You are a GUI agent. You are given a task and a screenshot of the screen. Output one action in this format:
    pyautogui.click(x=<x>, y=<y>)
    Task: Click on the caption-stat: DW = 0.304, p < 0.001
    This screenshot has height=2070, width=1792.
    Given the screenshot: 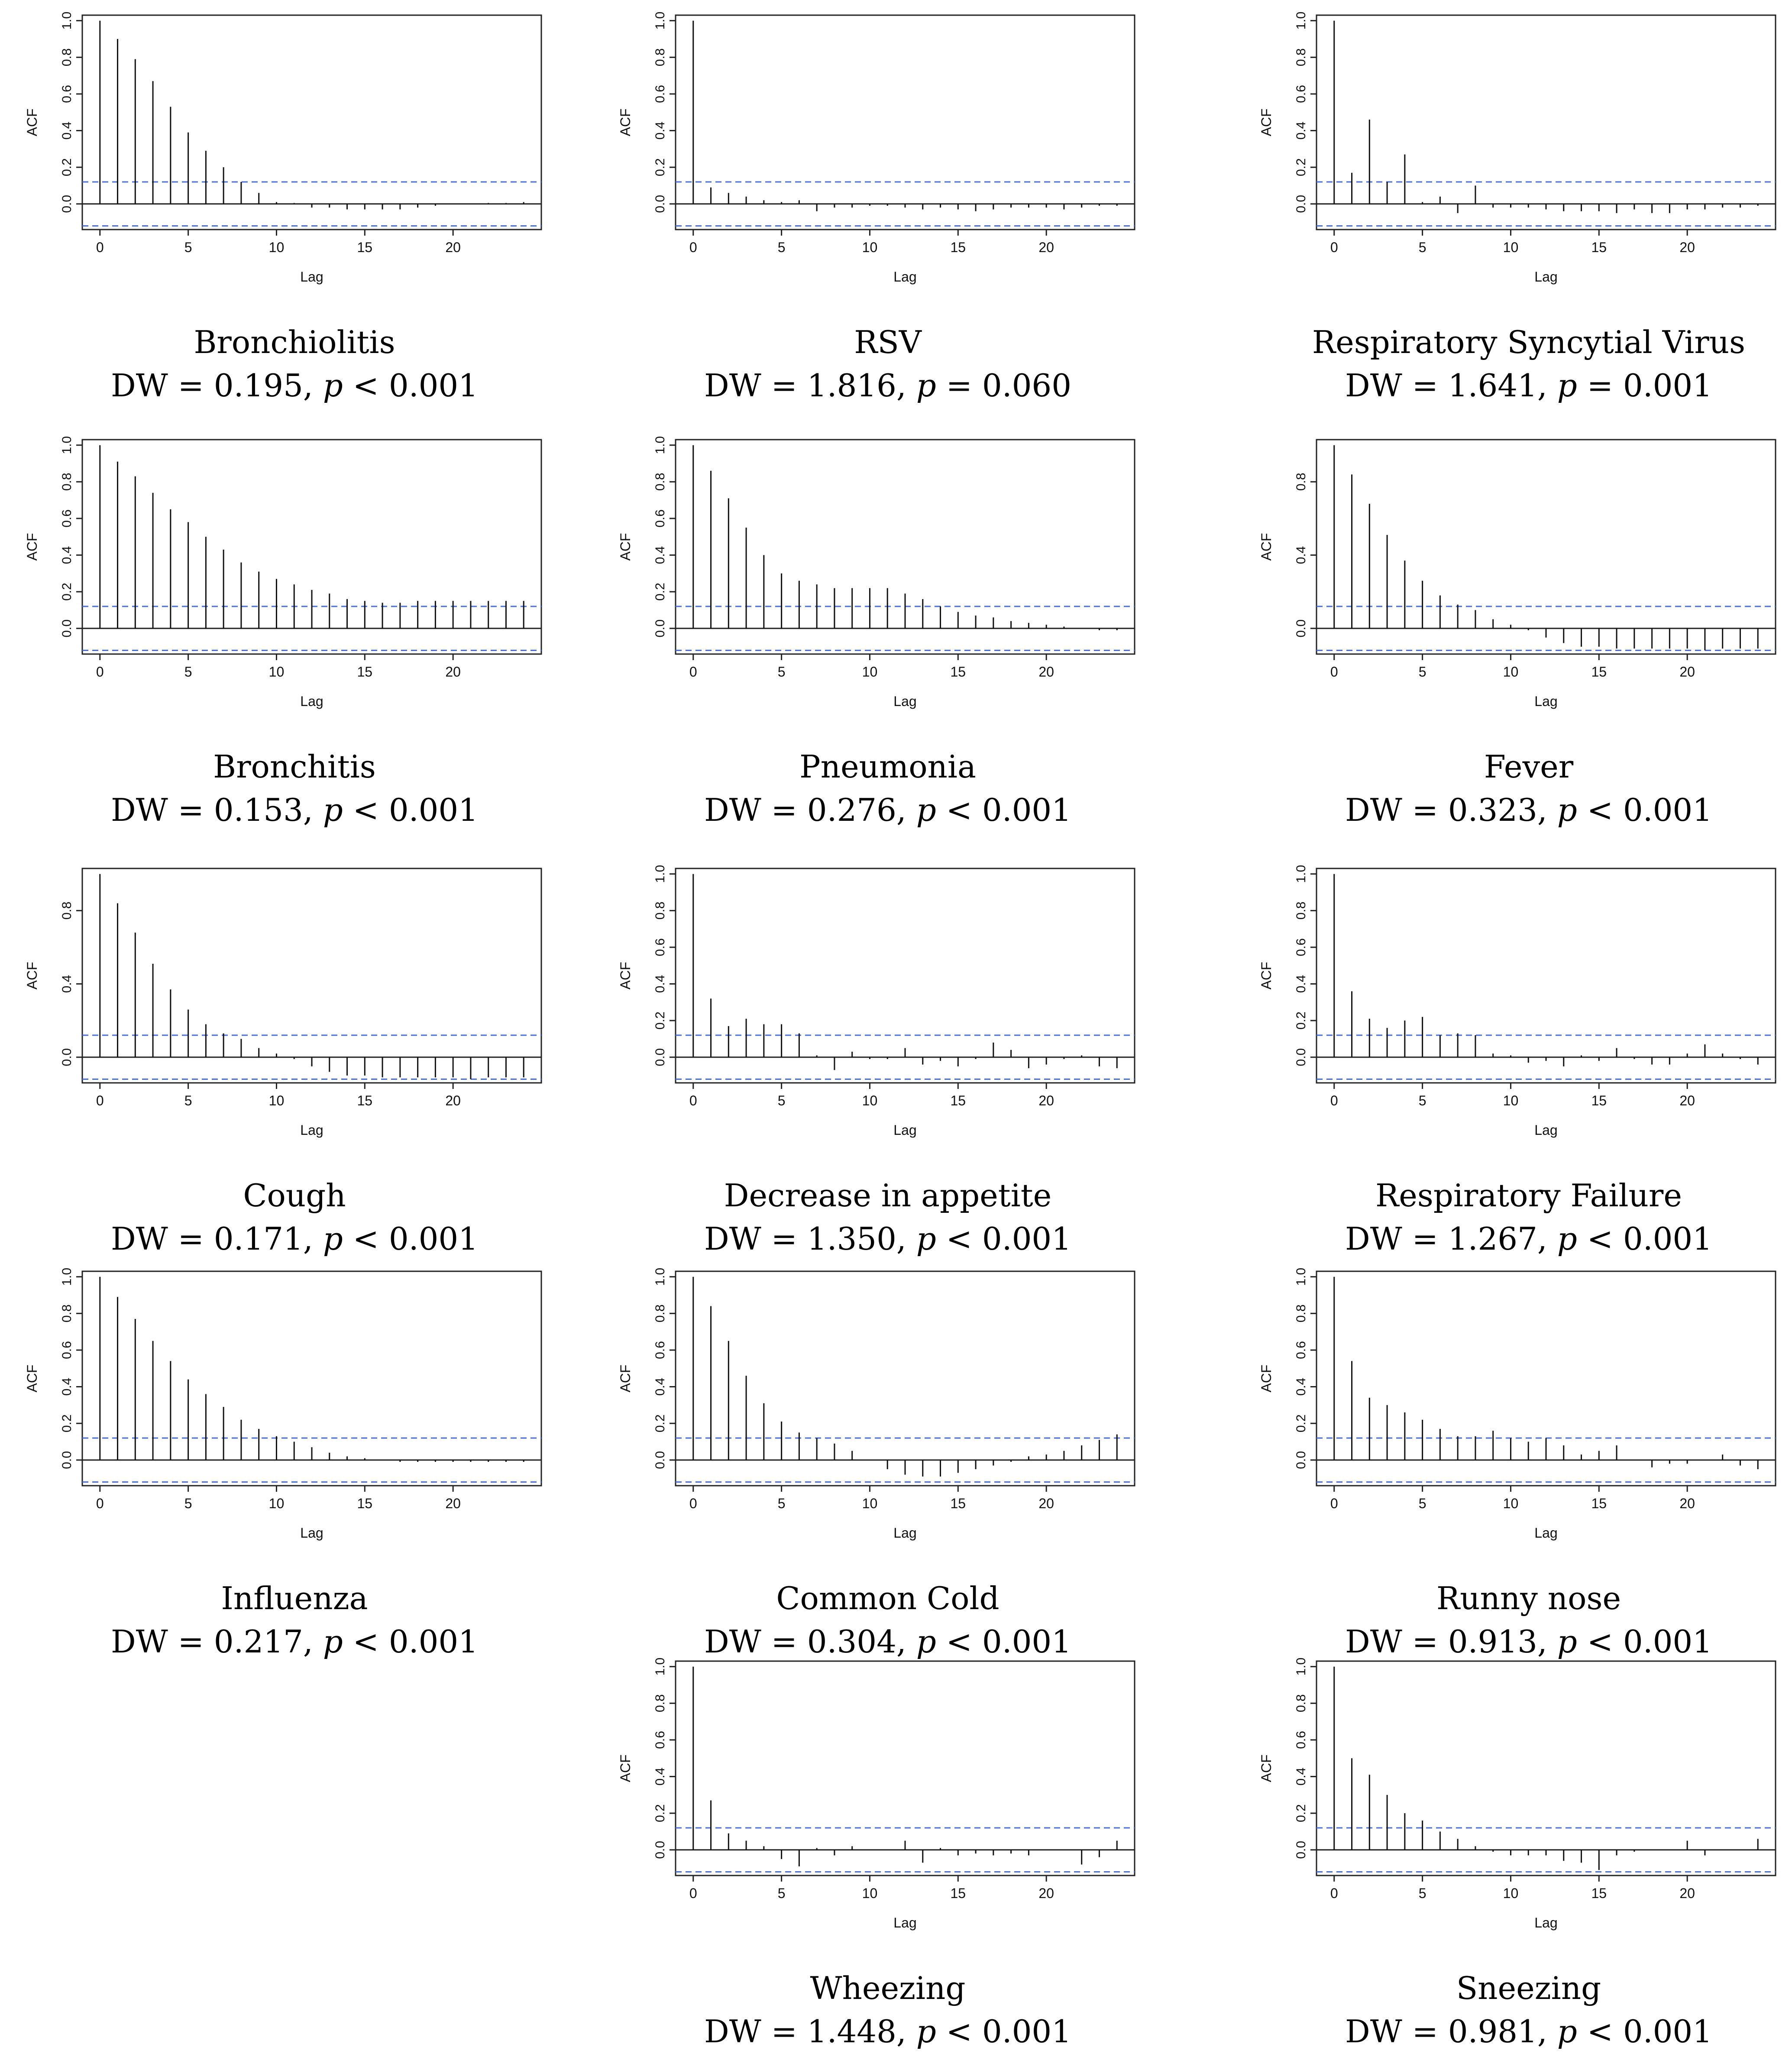 What is the action you would take?
    pyautogui.click(x=887, y=1642)
    